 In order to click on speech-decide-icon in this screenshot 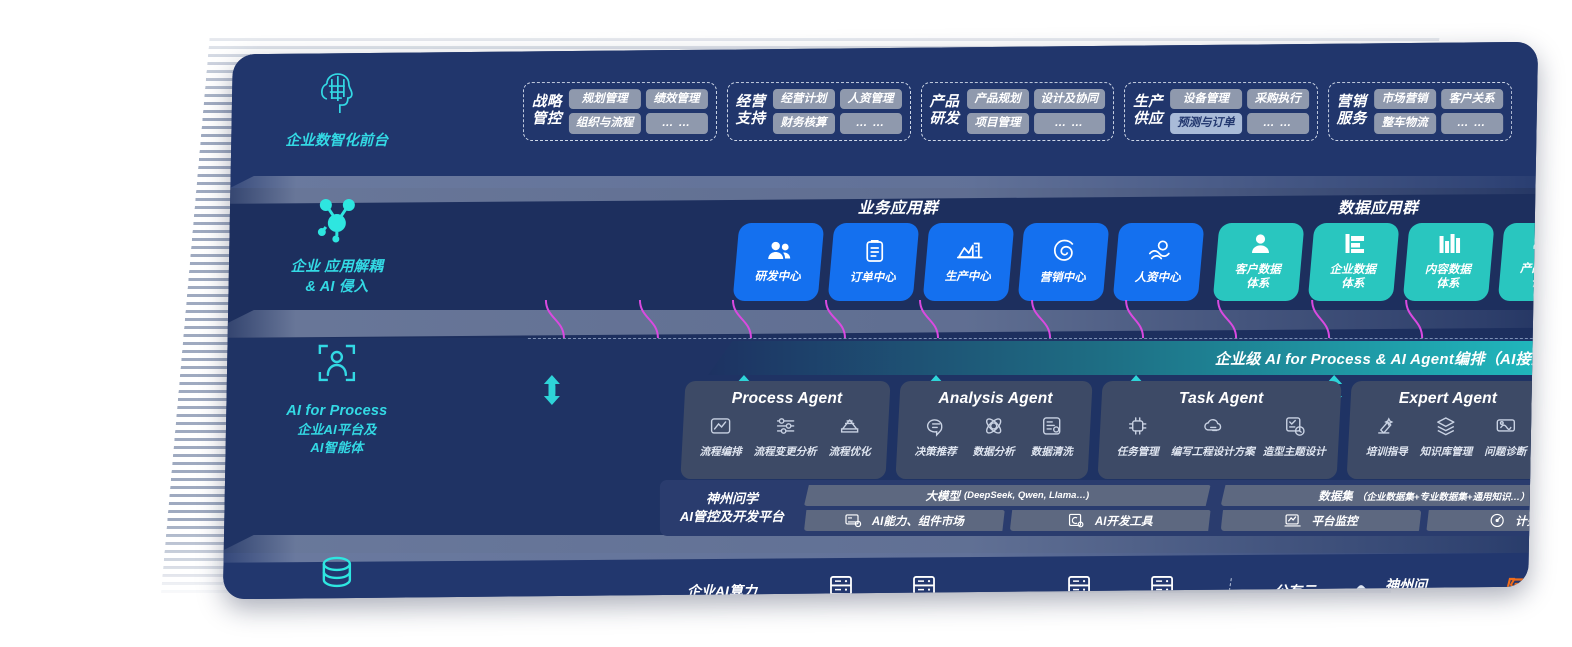, I will do `click(936, 428)`.